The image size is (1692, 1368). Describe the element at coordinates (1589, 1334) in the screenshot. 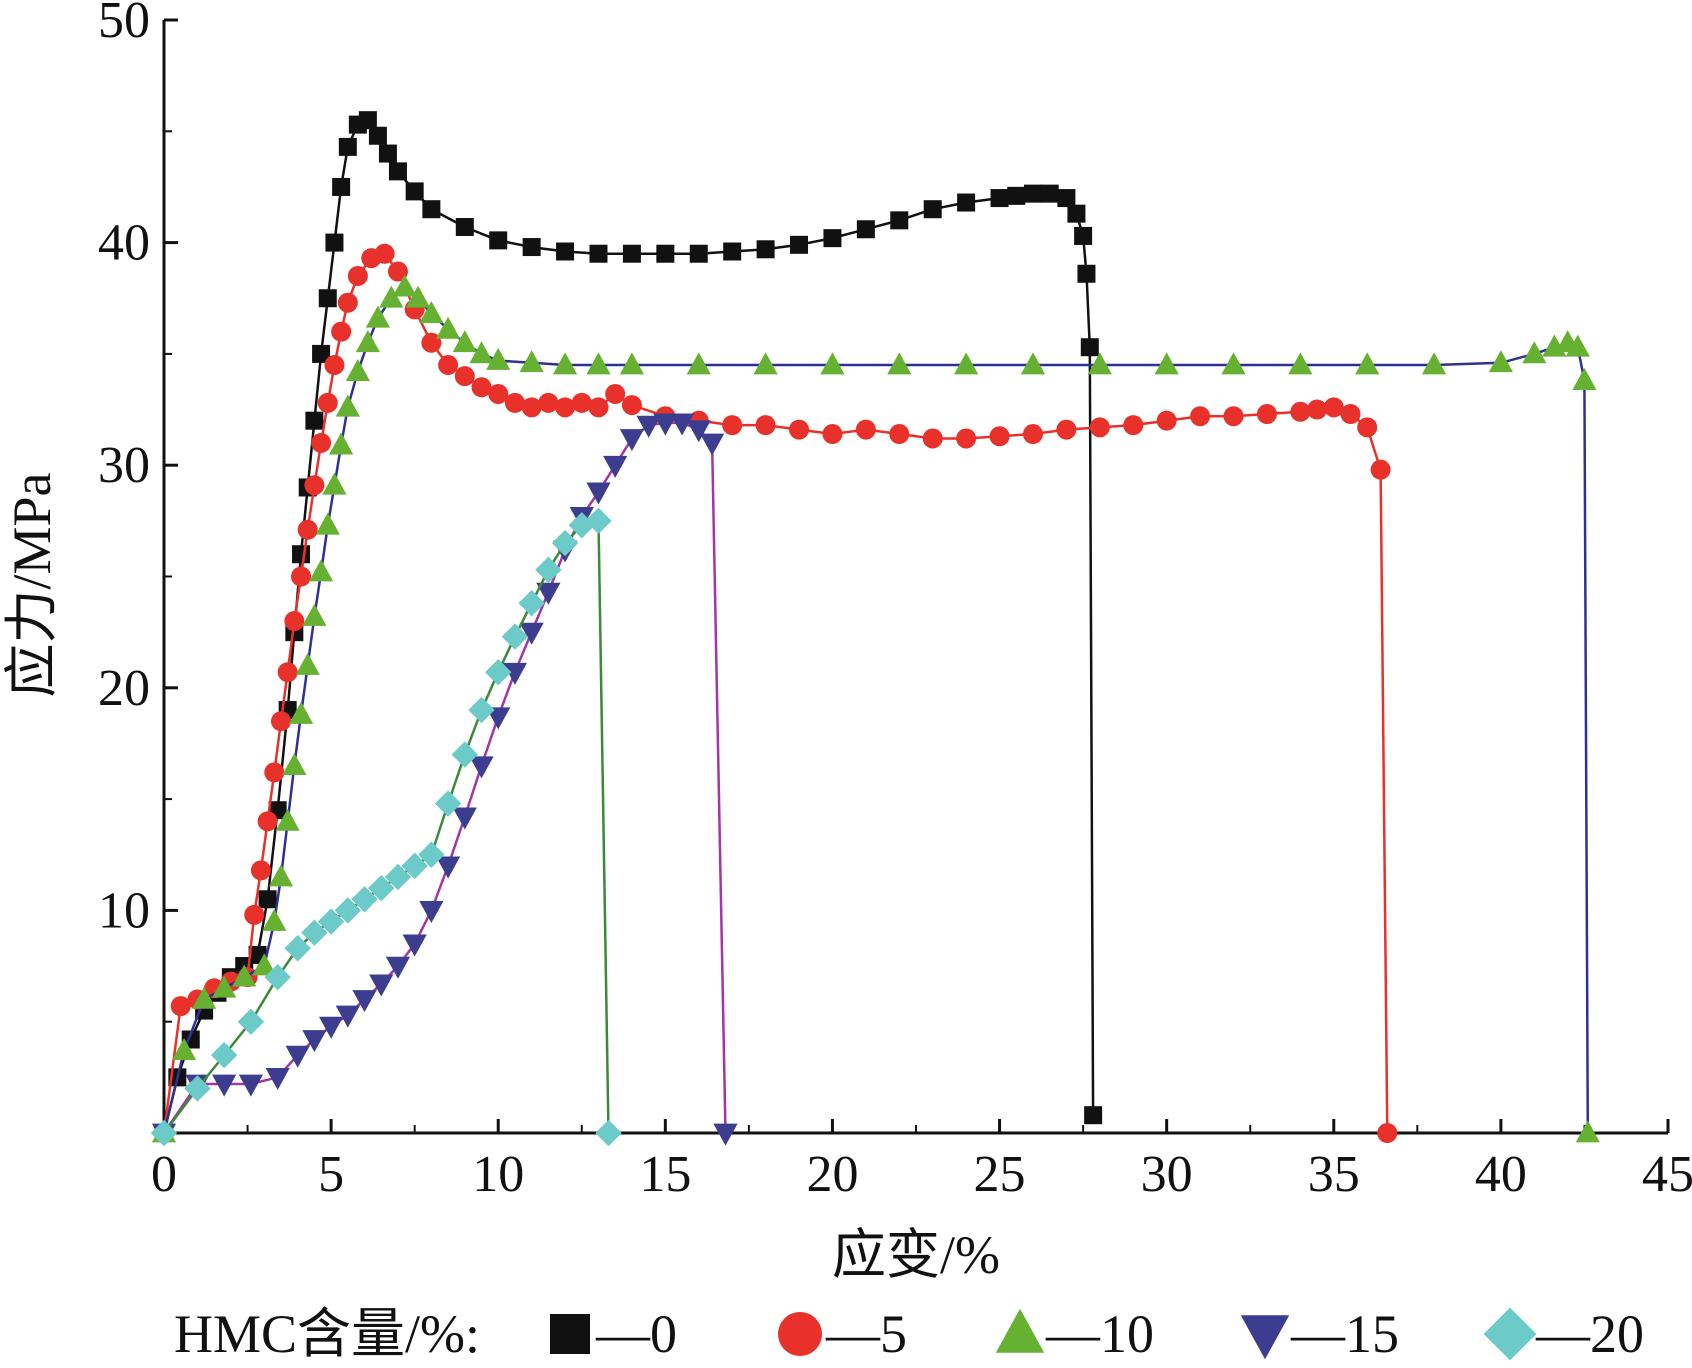

I see `legend-label: —20` at that location.